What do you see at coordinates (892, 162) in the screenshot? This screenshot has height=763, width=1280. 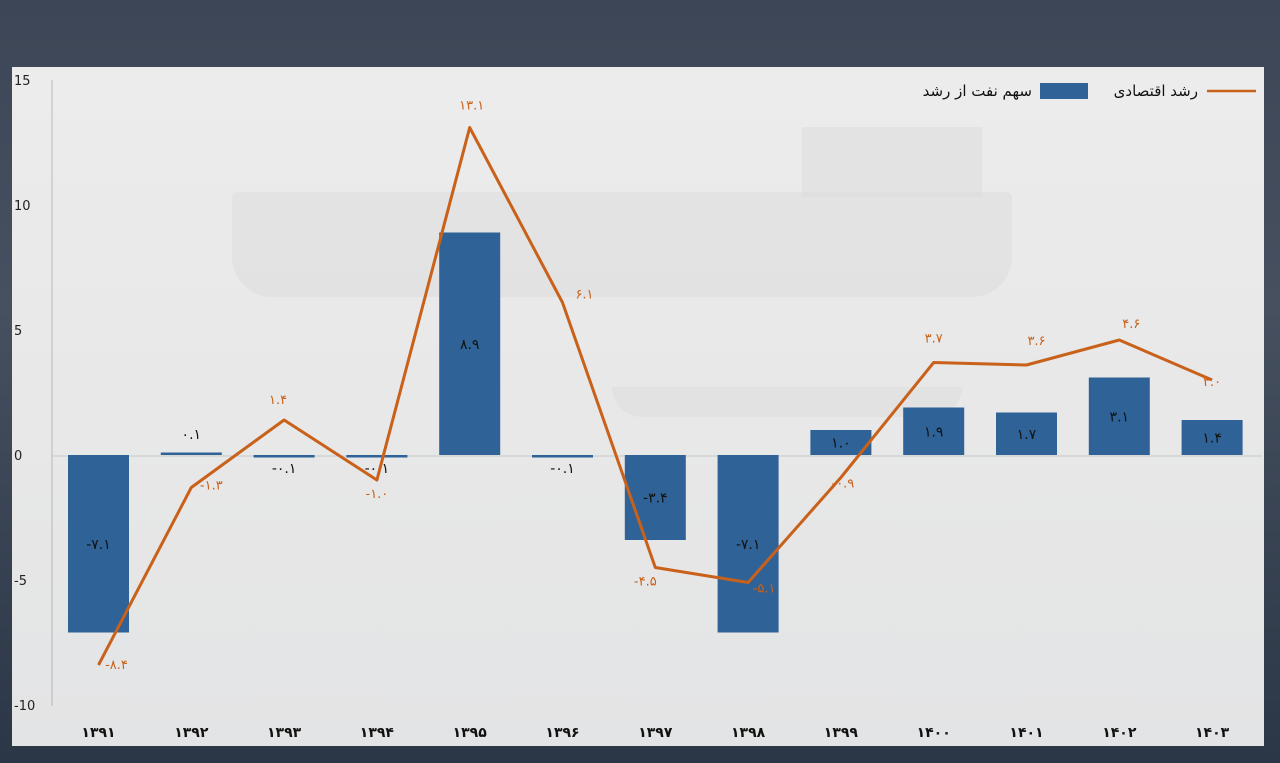 I see `background-ship-bridge` at bounding box center [892, 162].